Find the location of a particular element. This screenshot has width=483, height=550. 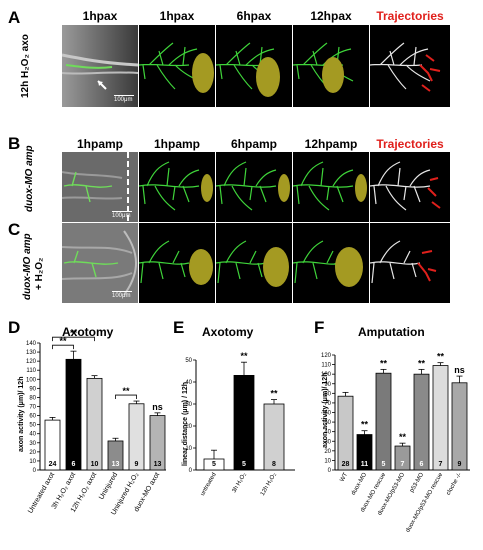

chart-D-category-3: Uninjured is located at coordinates (108, 486).